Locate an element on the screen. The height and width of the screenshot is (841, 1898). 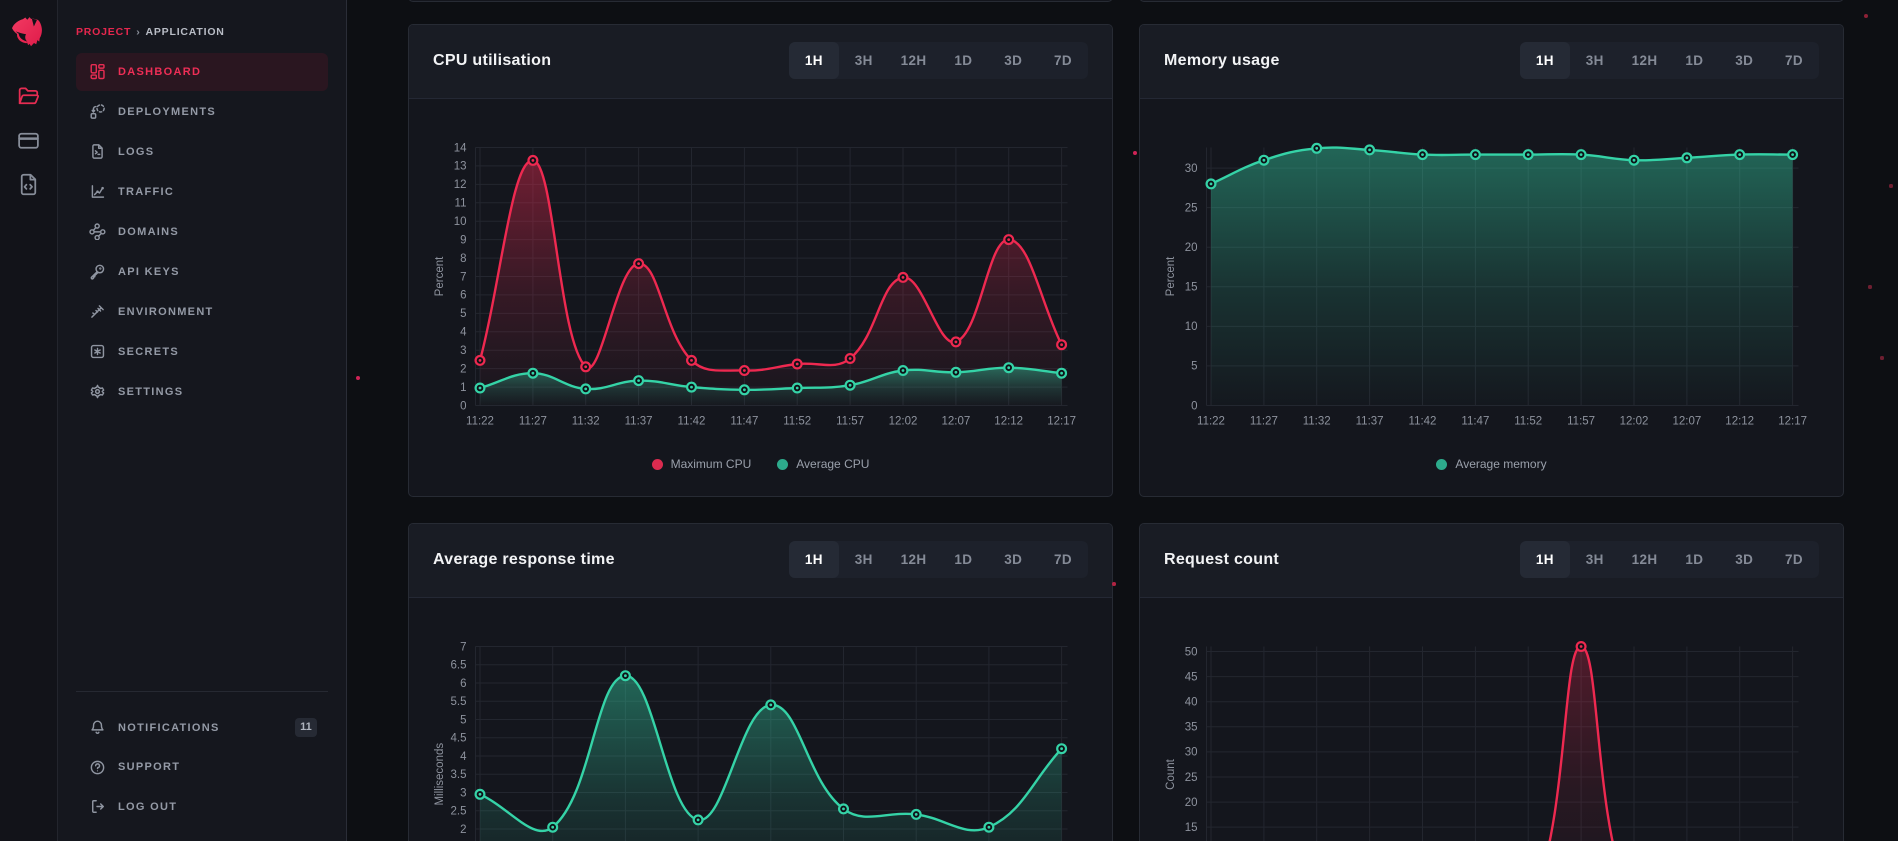
svg-text: 14 is located at coordinates (460, 148).